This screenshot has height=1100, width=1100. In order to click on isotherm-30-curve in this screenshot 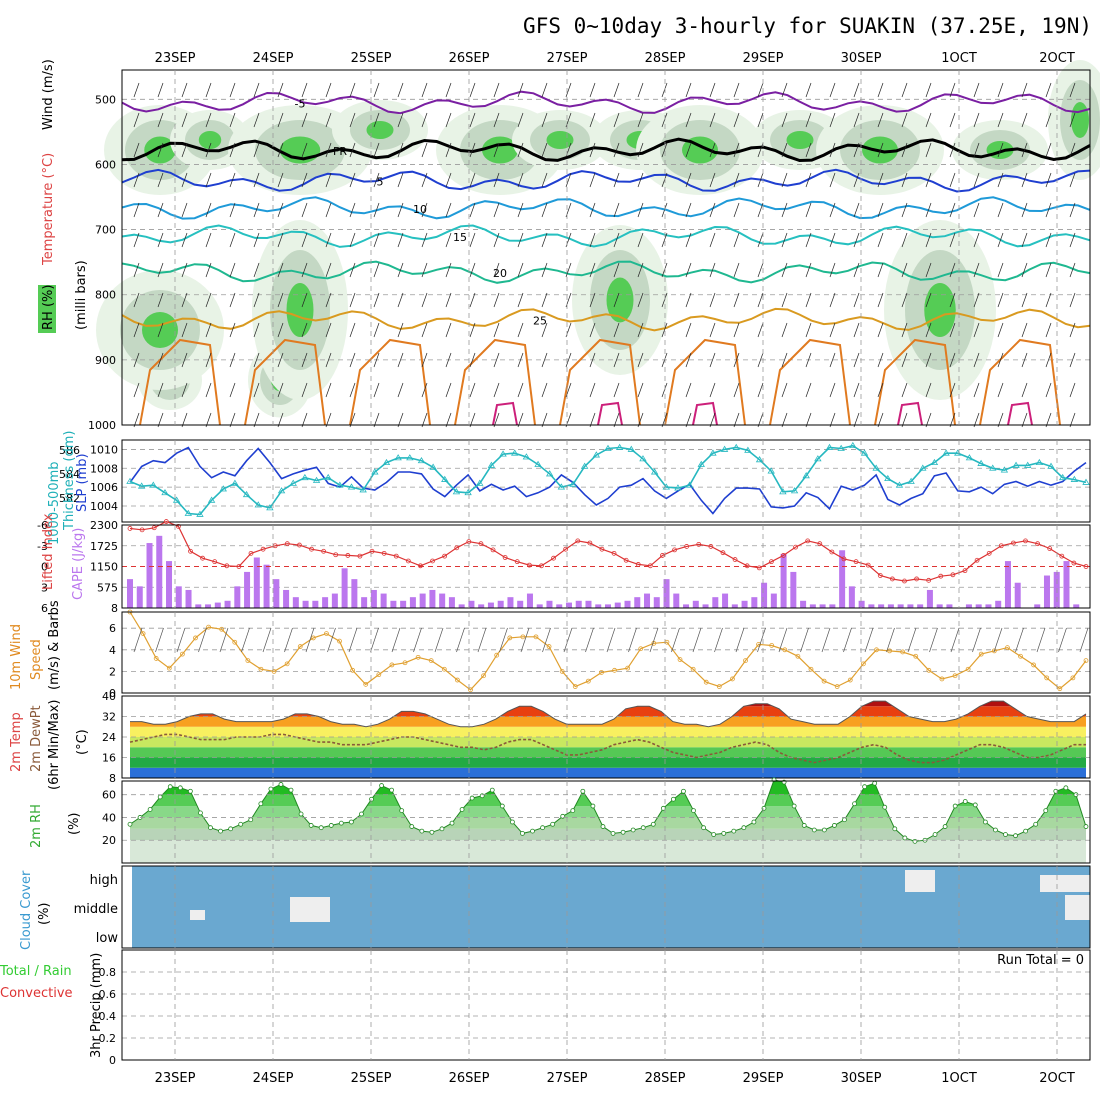, I will do `click(915, 382)`.